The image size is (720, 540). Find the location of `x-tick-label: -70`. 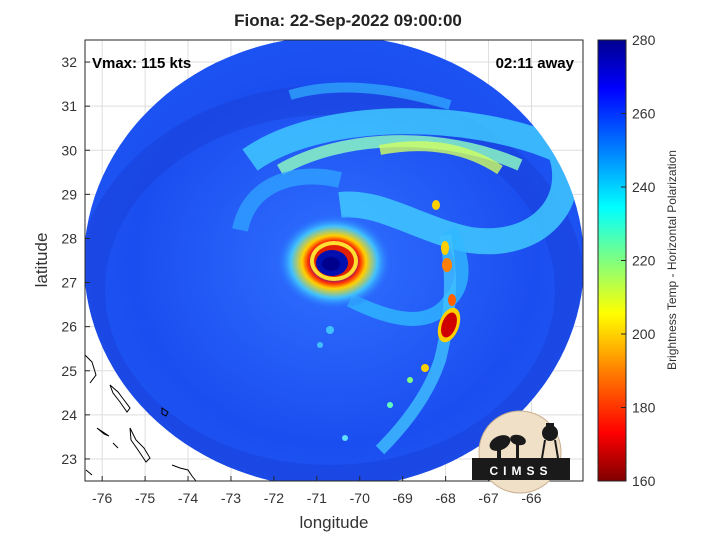

x-tick-label: -70 is located at coordinates (360, 498).